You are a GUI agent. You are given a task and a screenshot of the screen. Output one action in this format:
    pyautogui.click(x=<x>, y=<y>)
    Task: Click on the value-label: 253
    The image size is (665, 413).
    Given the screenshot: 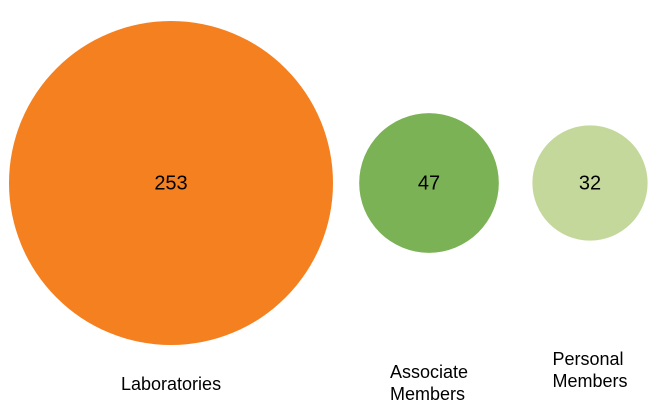 What is the action you would take?
    pyautogui.click(x=170, y=183)
    